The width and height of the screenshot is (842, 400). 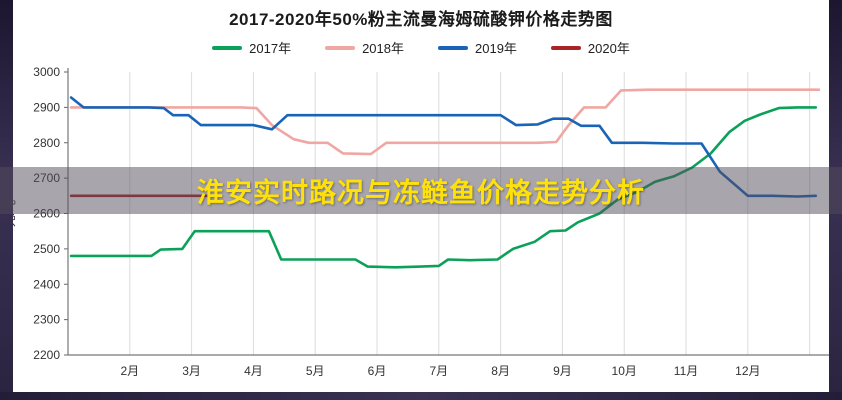 I want to click on x-tick-label: 2月, so click(x=129, y=371).